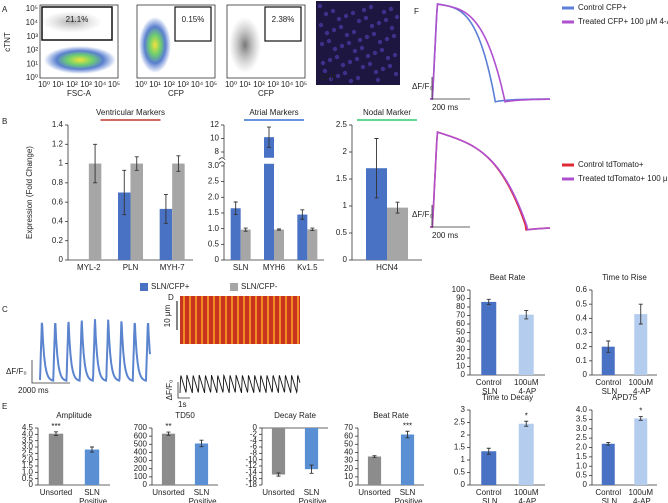  What do you see at coordinates (391, 415) in the screenshot?
I see `chart-title: Beat Rate` at bounding box center [391, 415].